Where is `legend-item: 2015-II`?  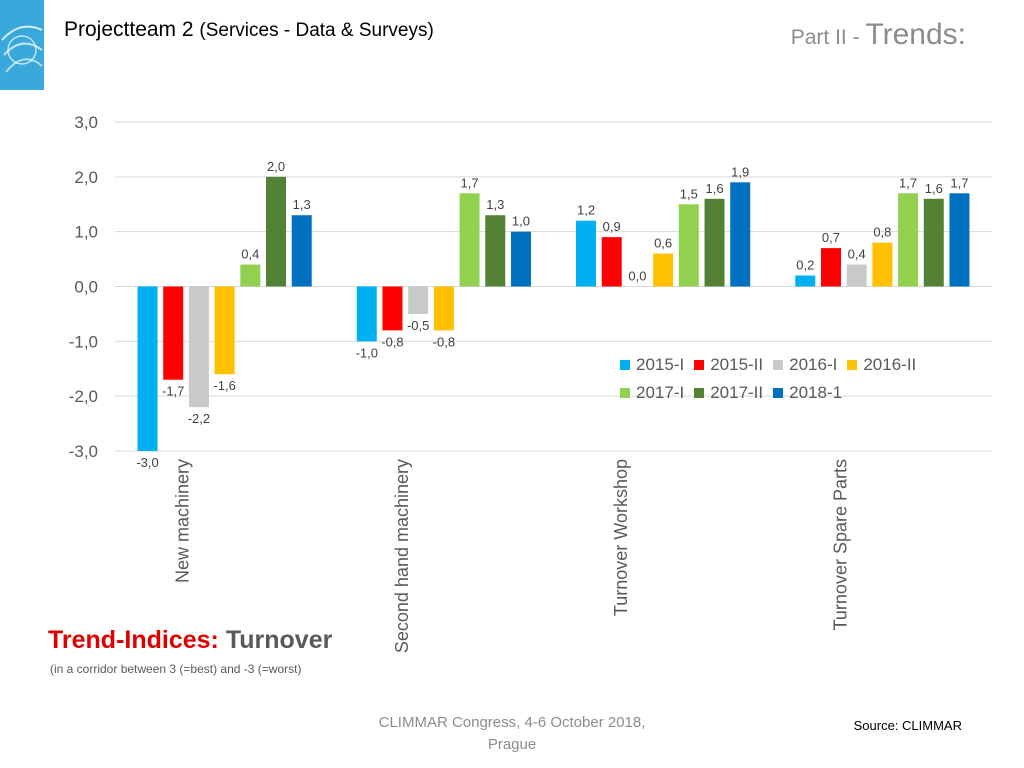 legend-item: 2015-II is located at coordinates (728, 365).